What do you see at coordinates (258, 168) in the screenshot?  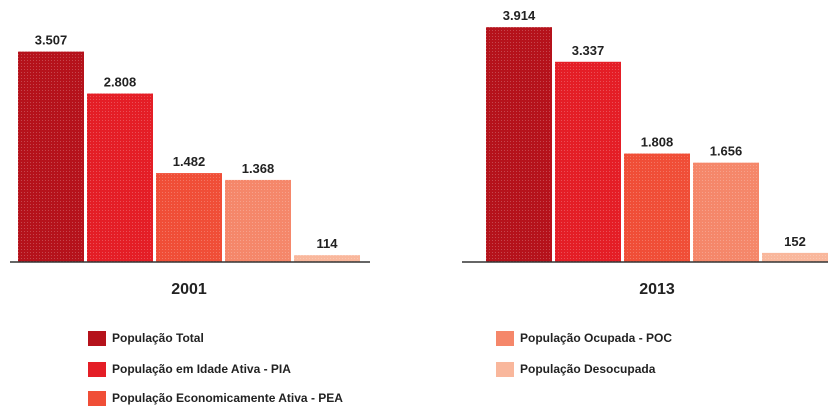 I see `data-label: 1.368` at bounding box center [258, 168].